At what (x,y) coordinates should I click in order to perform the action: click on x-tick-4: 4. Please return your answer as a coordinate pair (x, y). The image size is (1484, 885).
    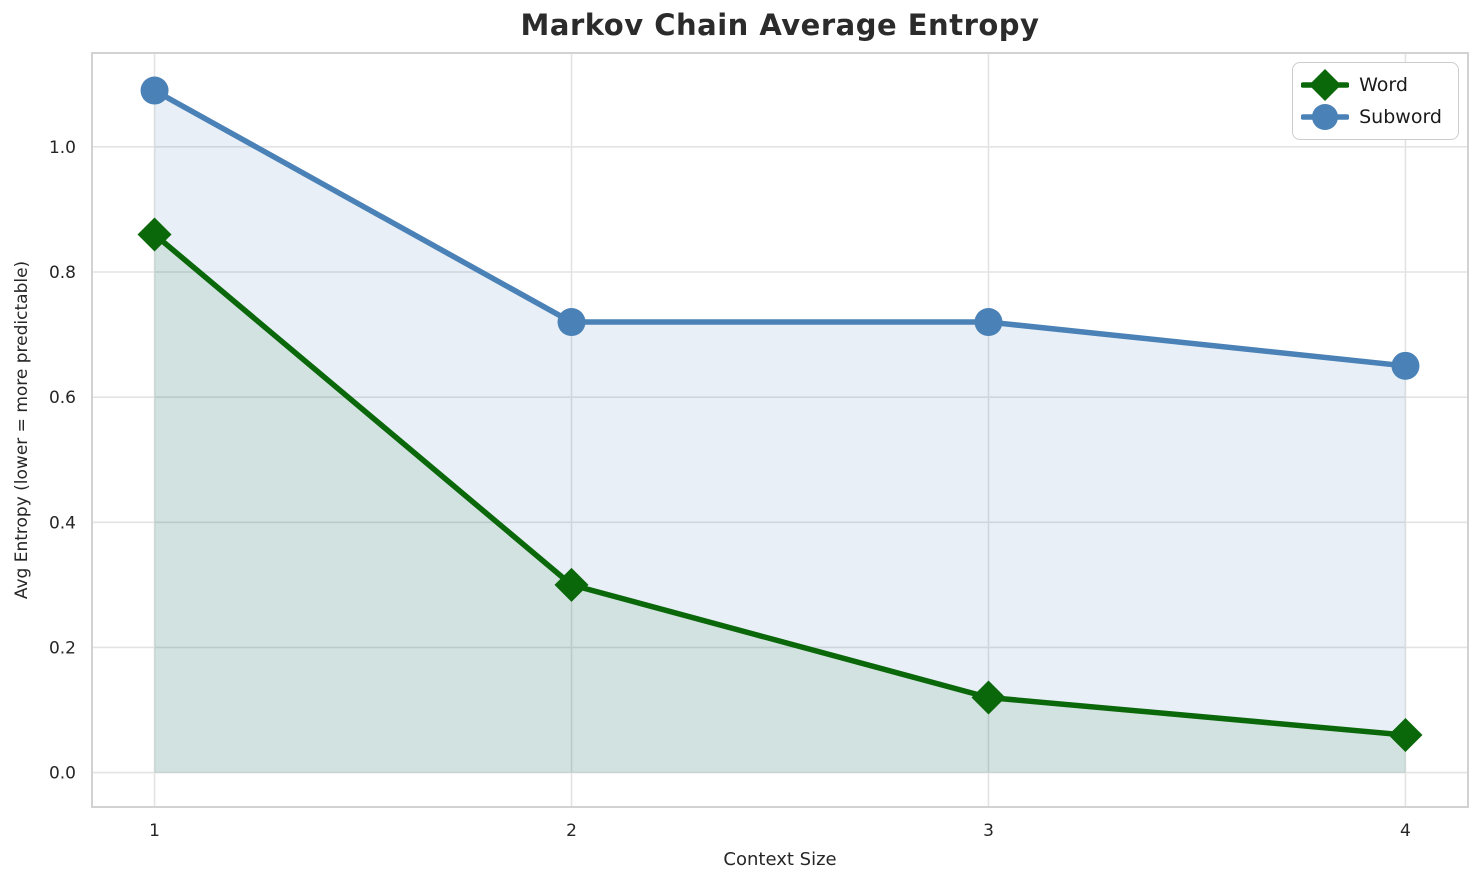
    Looking at the image, I should click on (1405, 831).